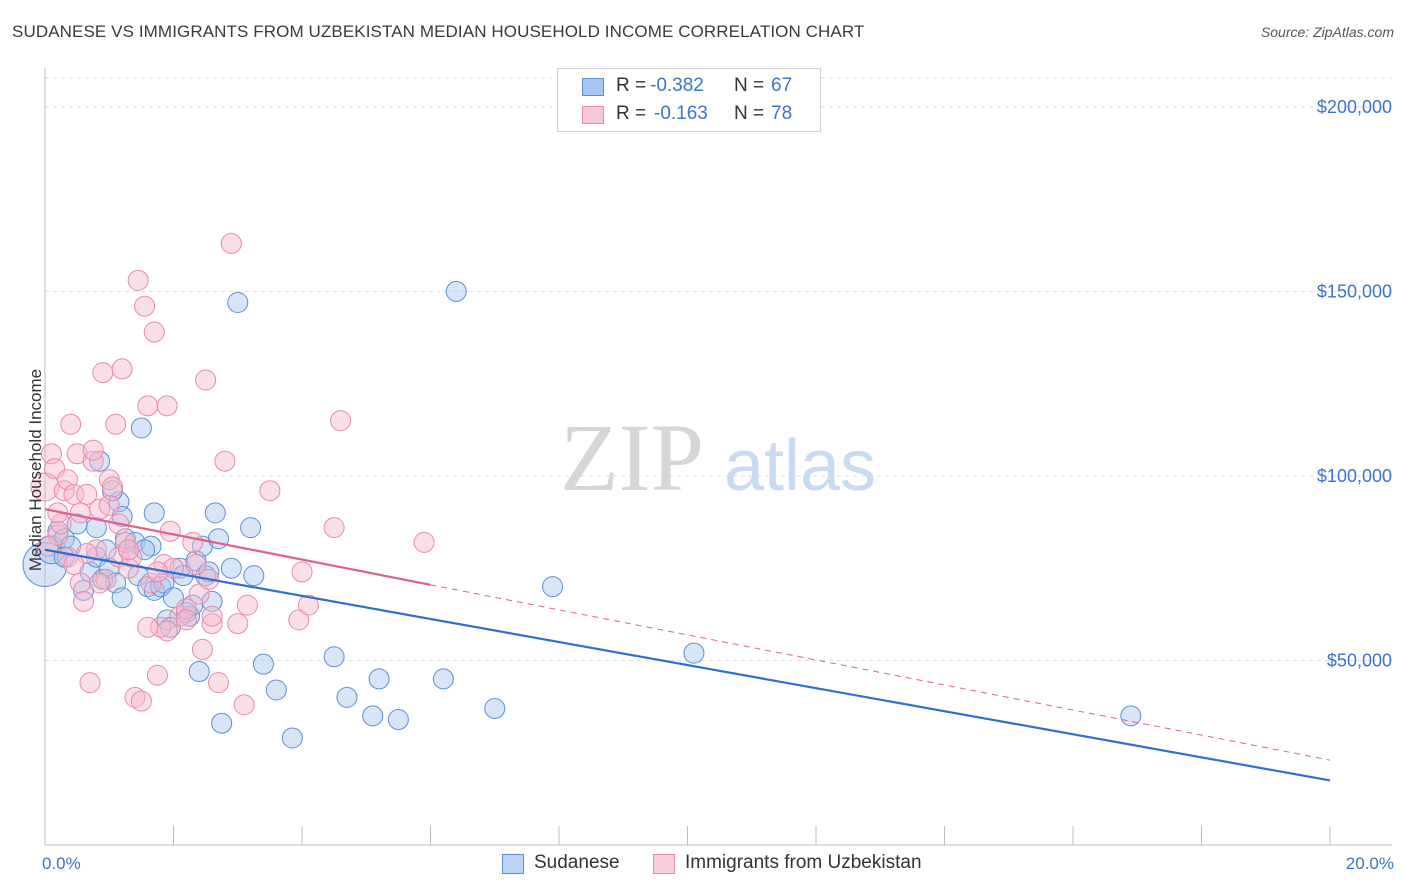  I want to click on stats-row-sudanese: R = -0.382 N = 67, so click(689, 86).